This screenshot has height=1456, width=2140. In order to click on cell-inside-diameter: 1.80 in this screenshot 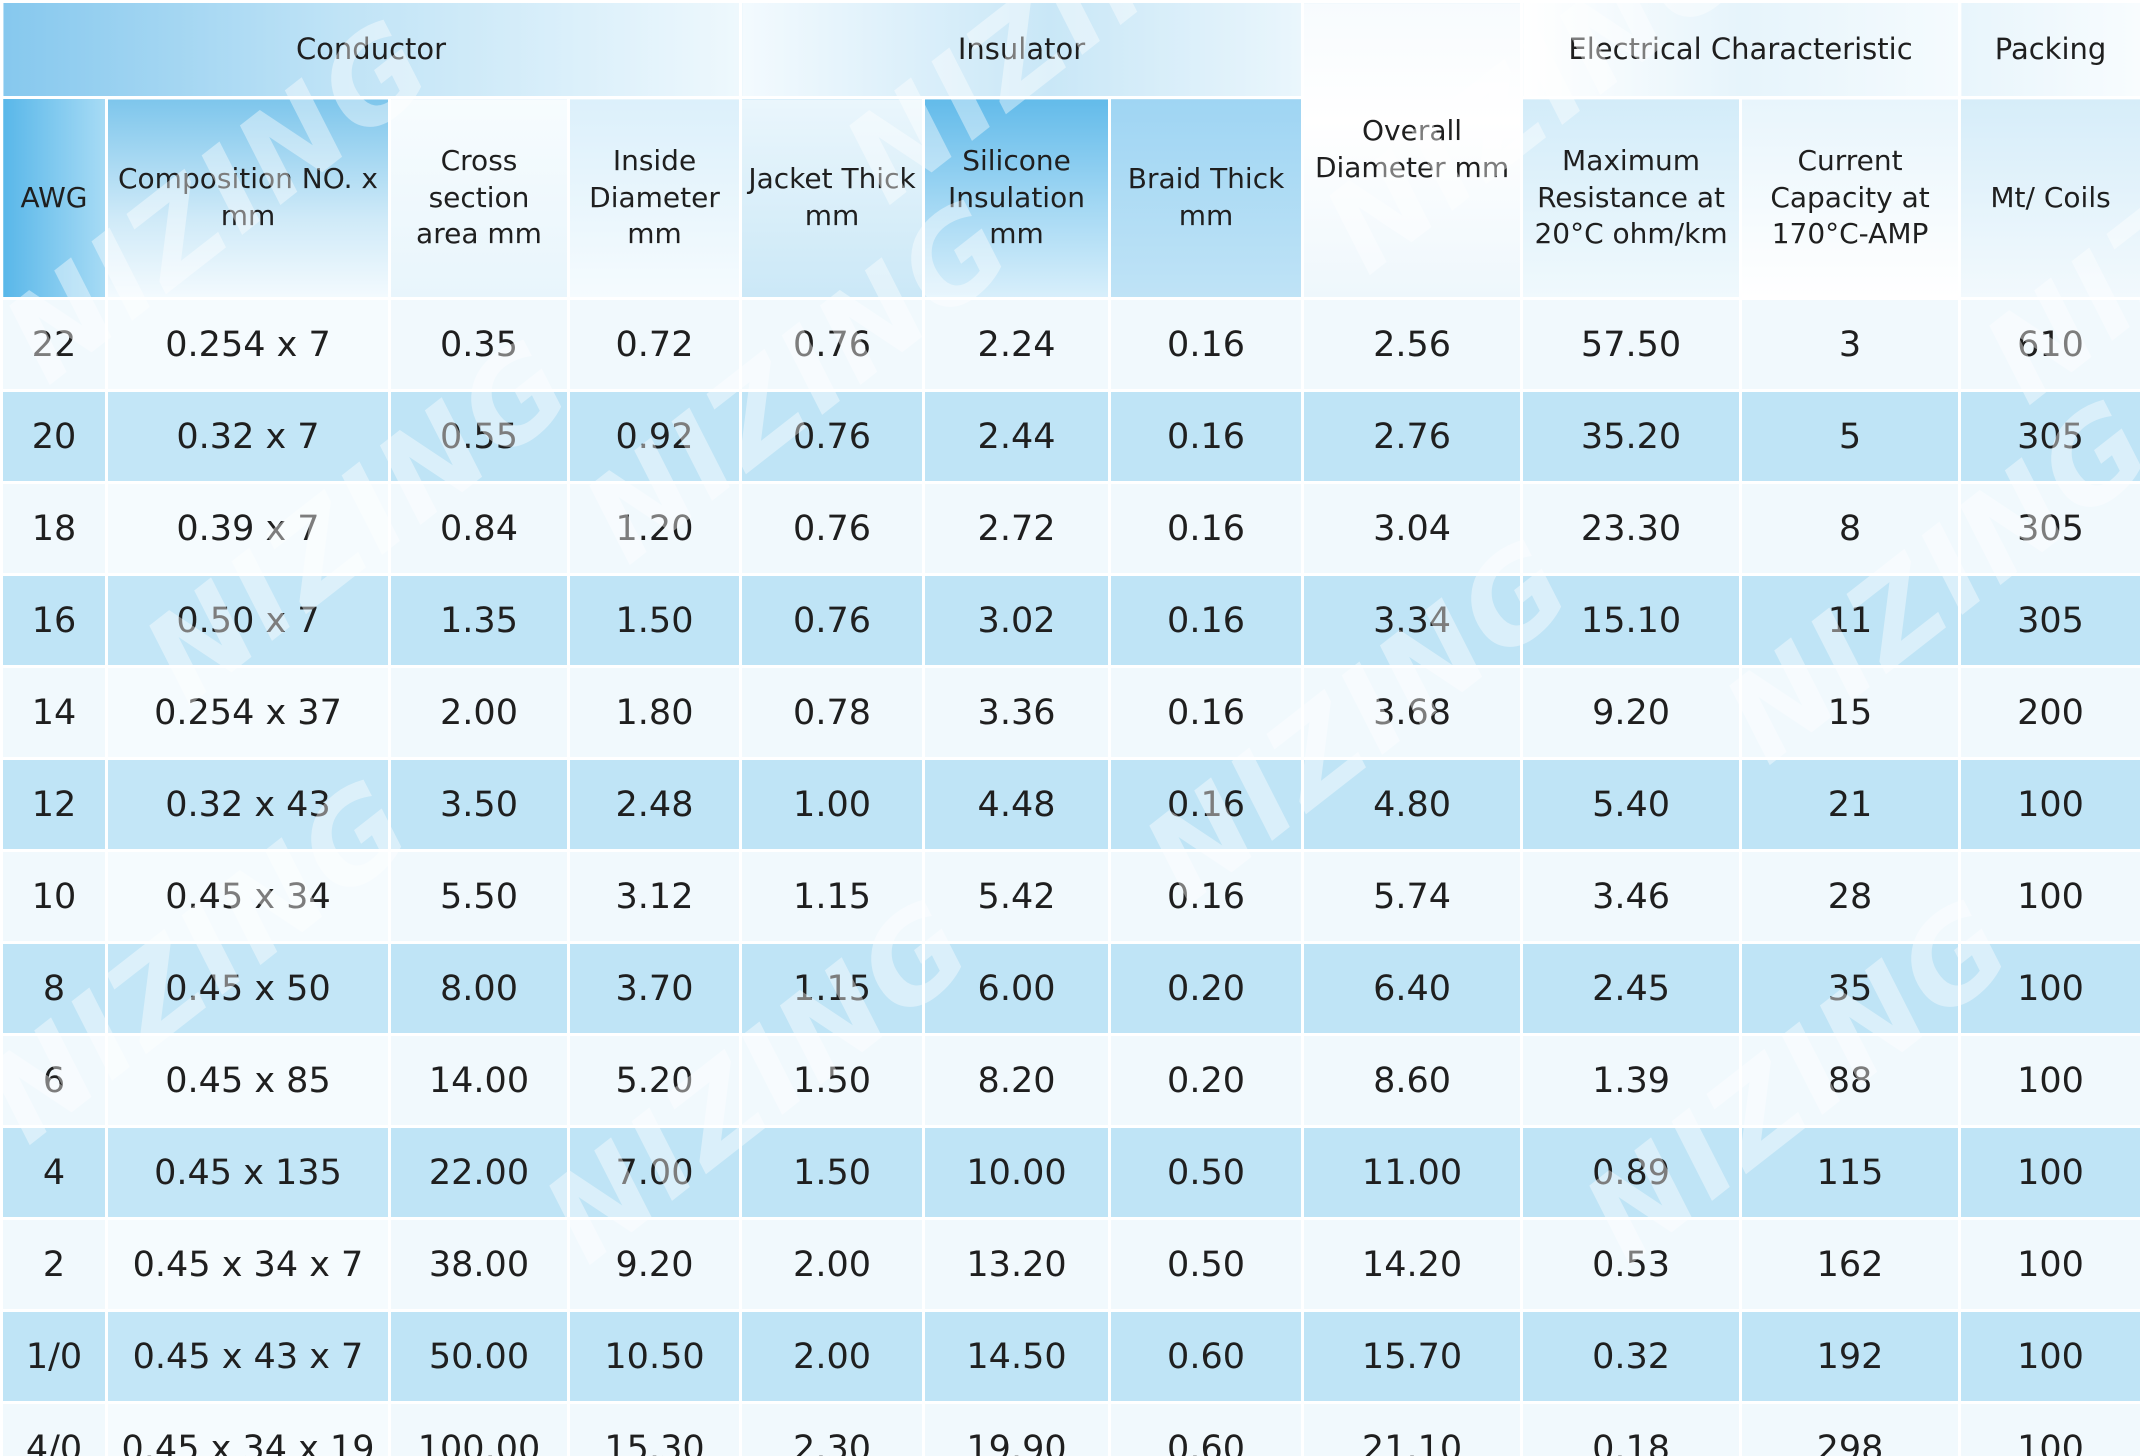, I will do `click(654, 712)`.